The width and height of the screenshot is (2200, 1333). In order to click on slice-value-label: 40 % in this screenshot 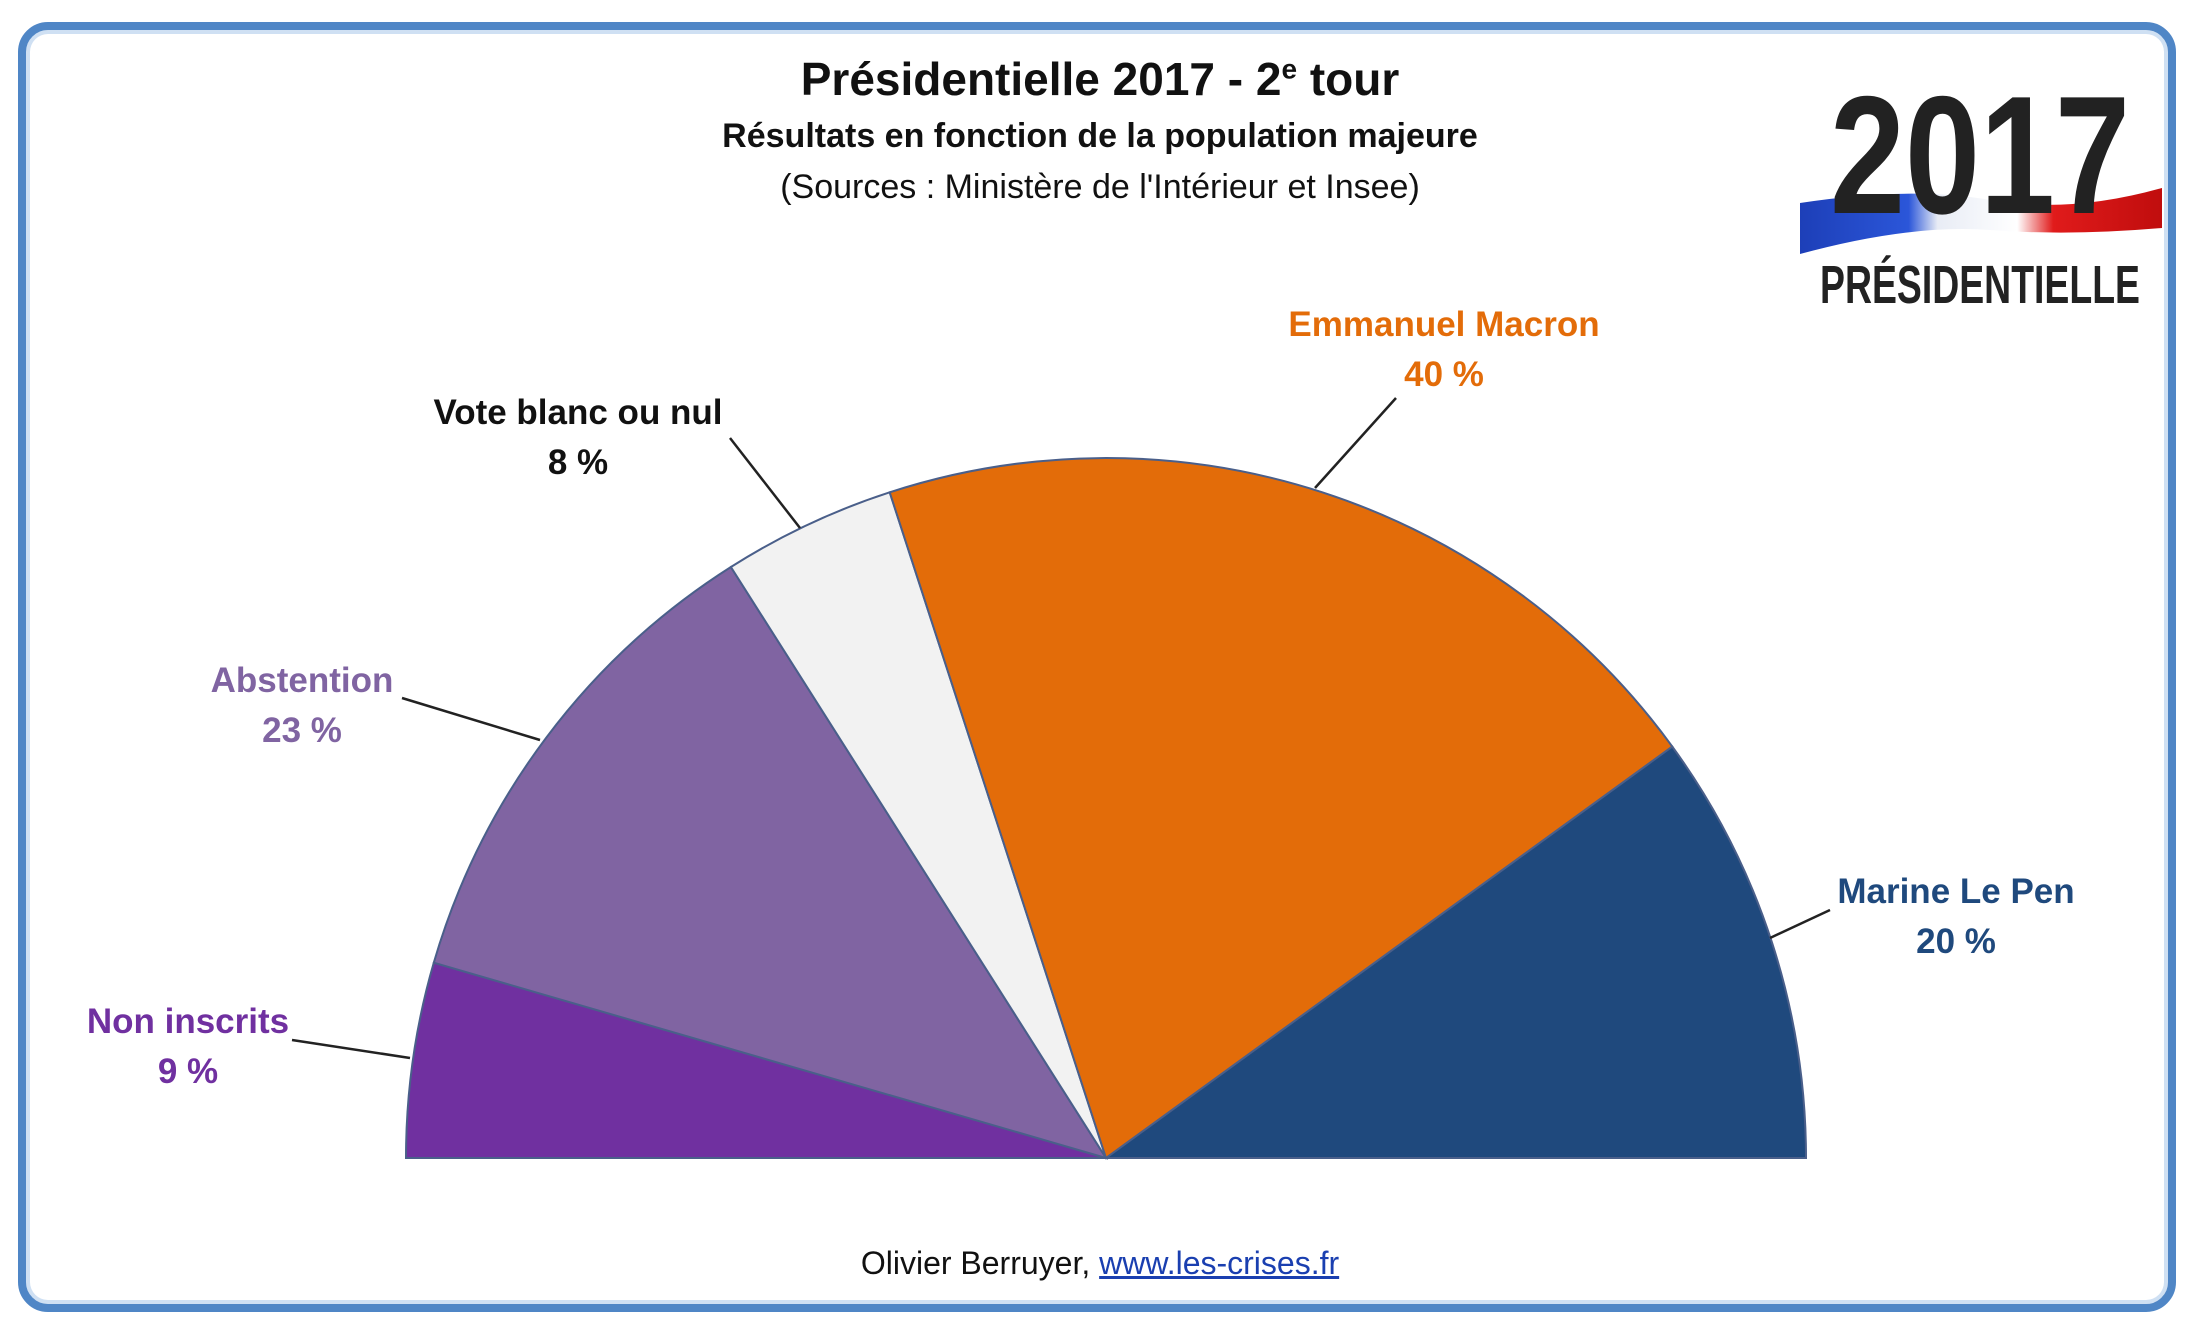, I will do `click(1444, 374)`.